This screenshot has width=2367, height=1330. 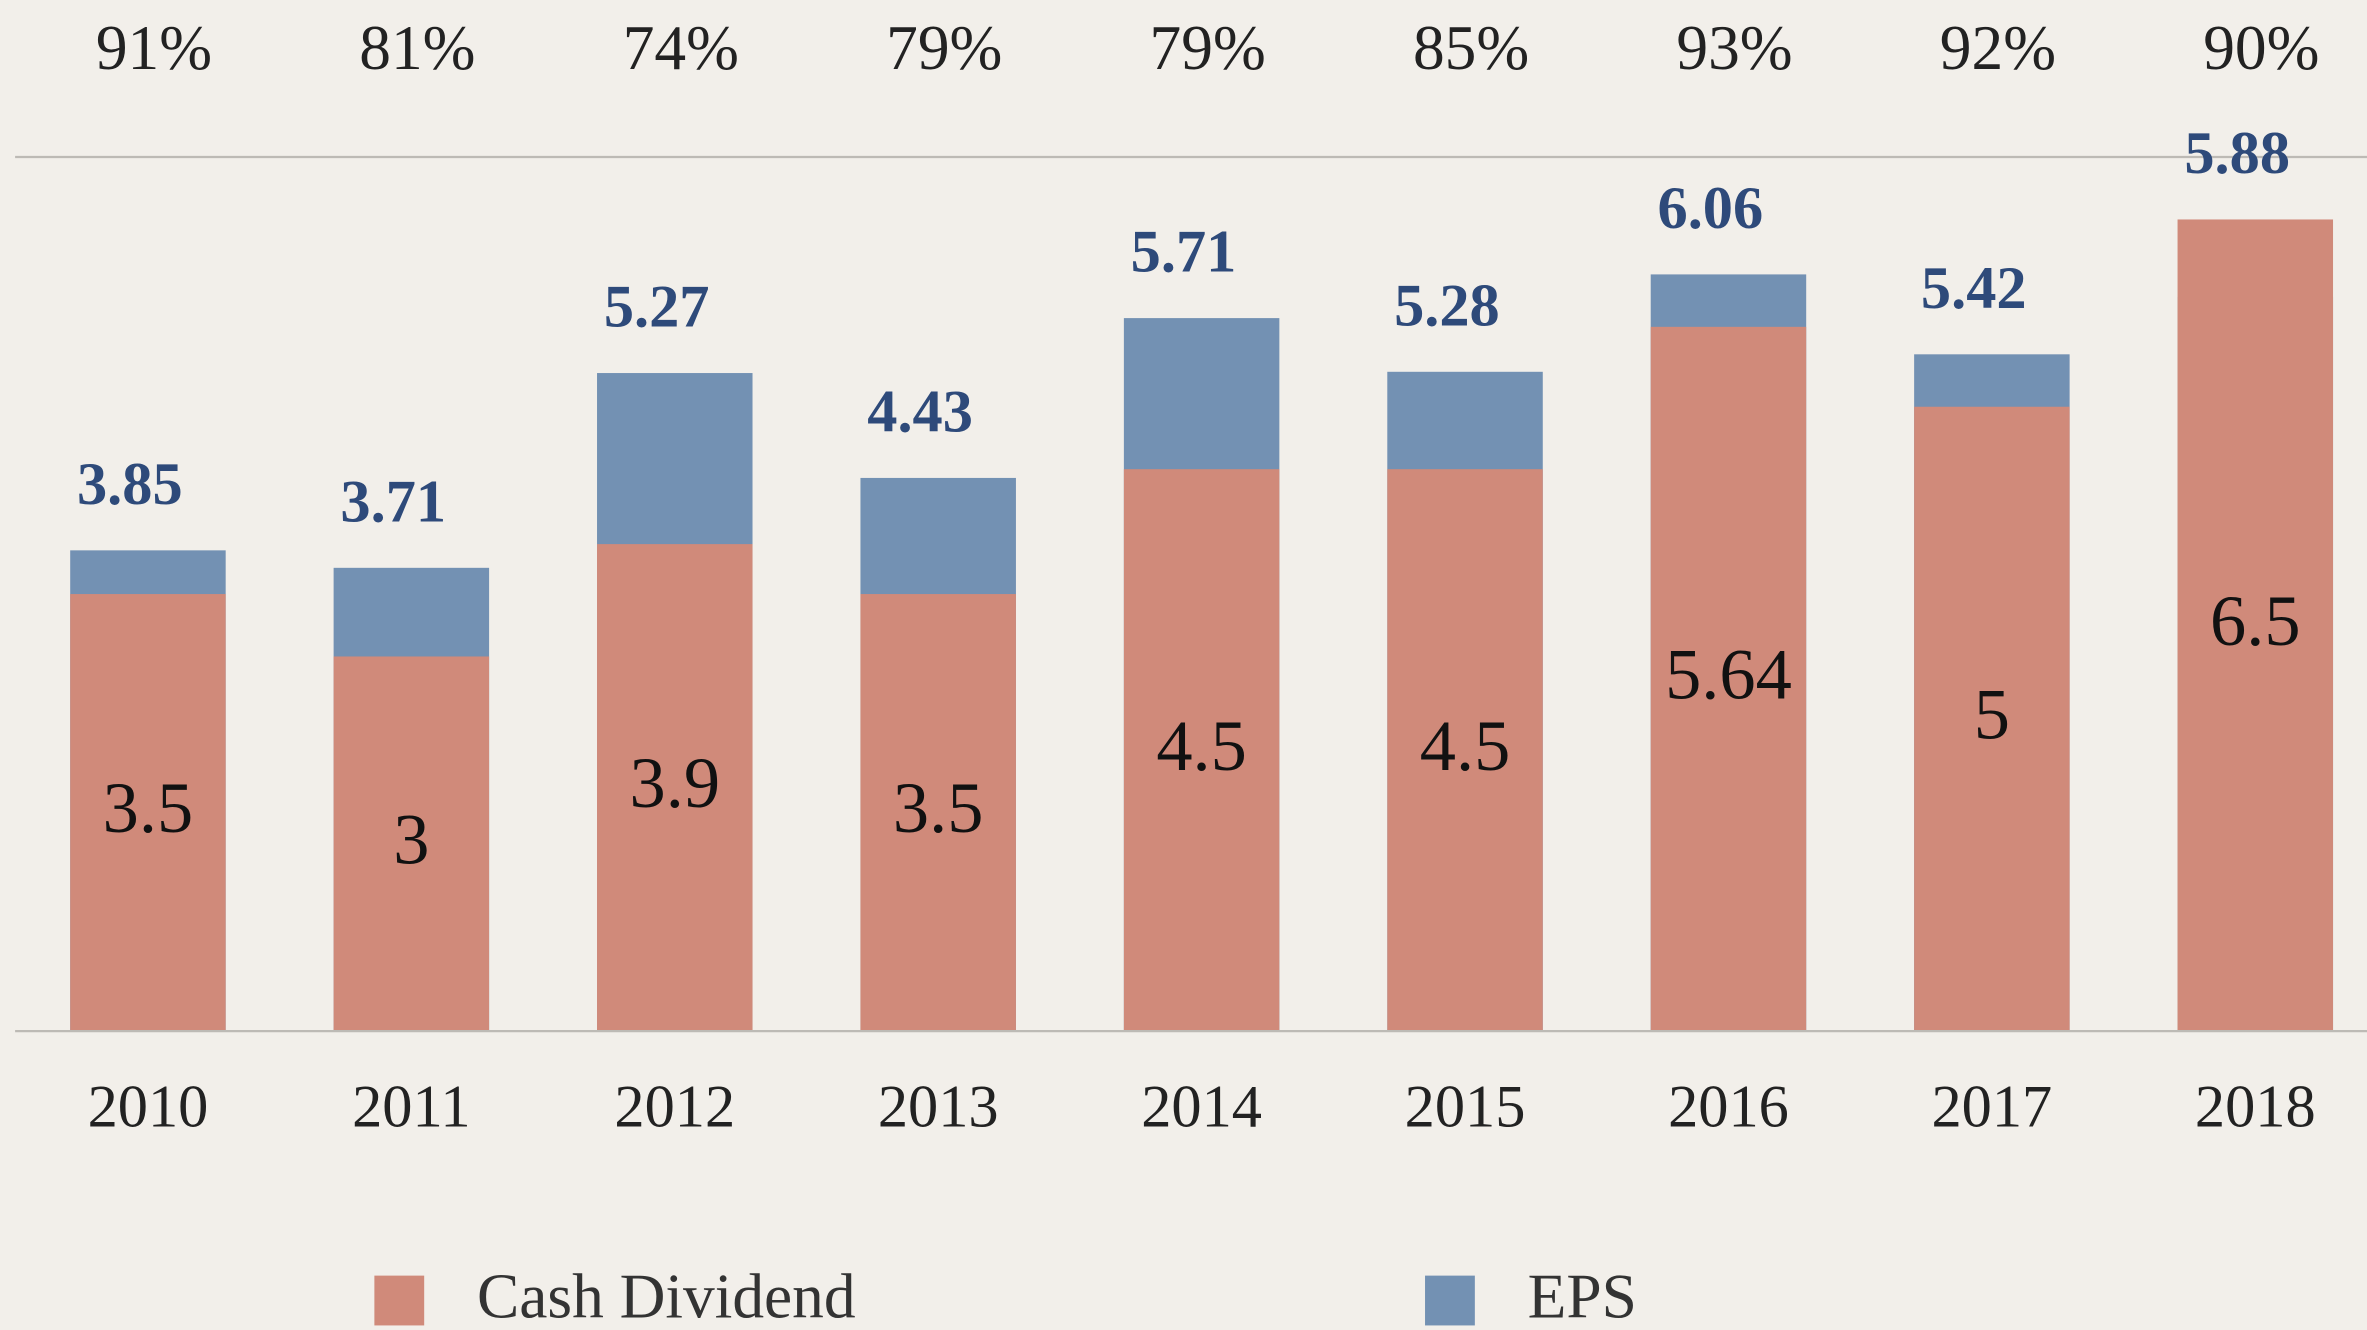 What do you see at coordinates (1201, 1106) in the screenshot?
I see `x-tick-label: 2014` at bounding box center [1201, 1106].